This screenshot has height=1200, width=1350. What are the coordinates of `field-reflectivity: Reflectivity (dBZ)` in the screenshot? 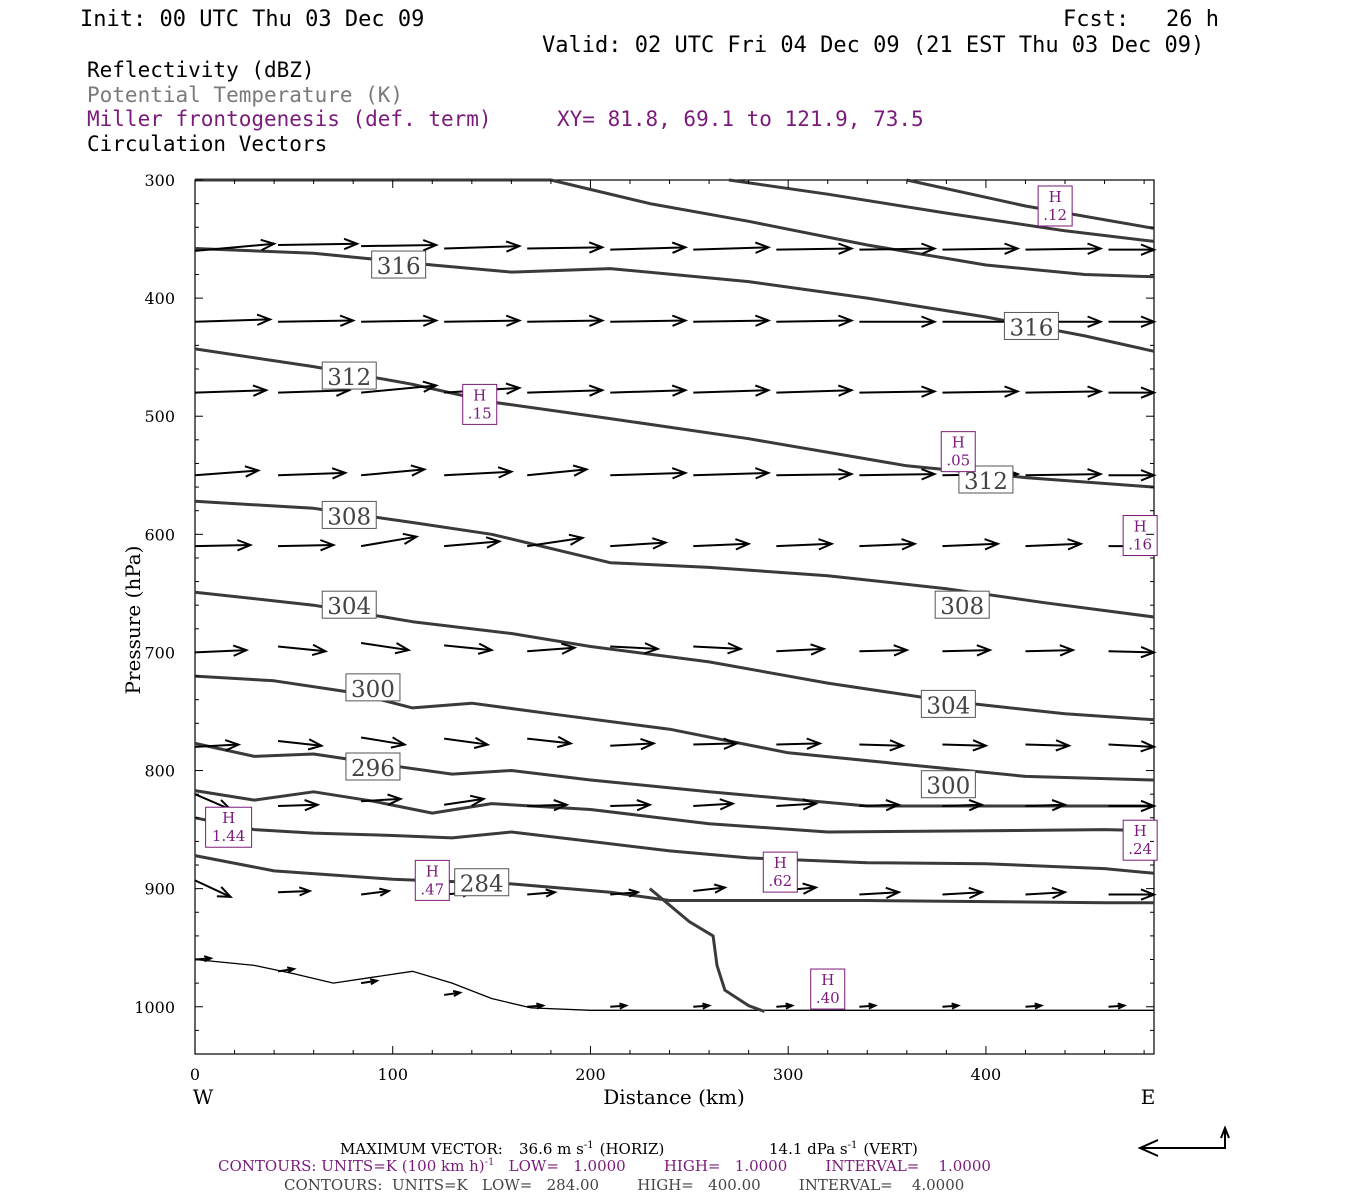 It's located at (201, 70).